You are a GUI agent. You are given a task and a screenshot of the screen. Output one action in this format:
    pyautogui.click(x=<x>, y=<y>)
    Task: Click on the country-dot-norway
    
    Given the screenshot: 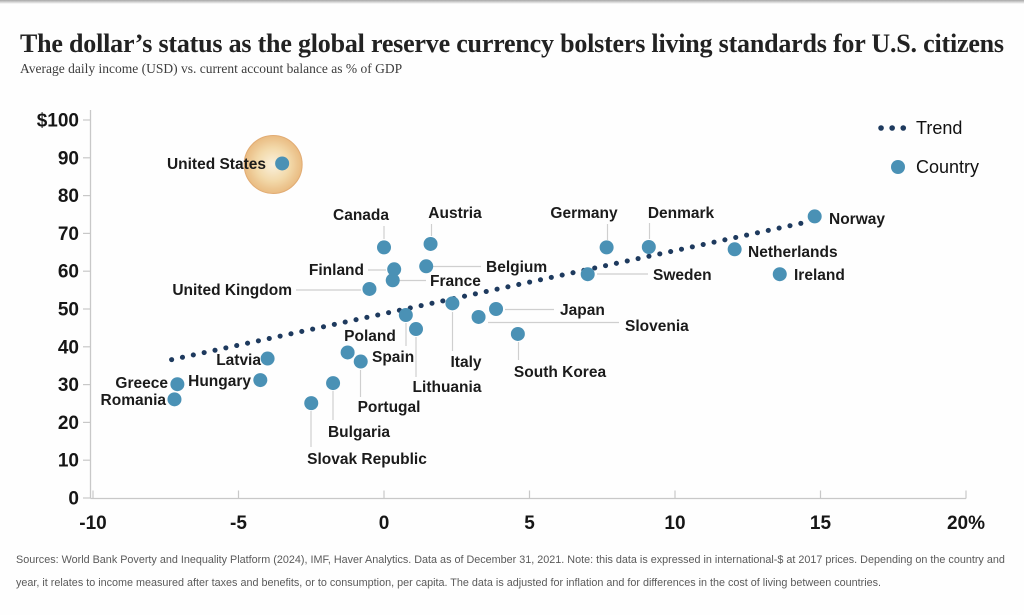 What is the action you would take?
    pyautogui.click(x=814, y=216)
    